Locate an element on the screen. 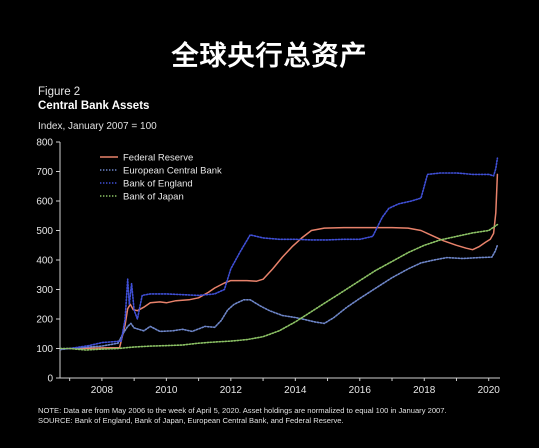  x-tick-label: 2020 is located at coordinates (489, 390).